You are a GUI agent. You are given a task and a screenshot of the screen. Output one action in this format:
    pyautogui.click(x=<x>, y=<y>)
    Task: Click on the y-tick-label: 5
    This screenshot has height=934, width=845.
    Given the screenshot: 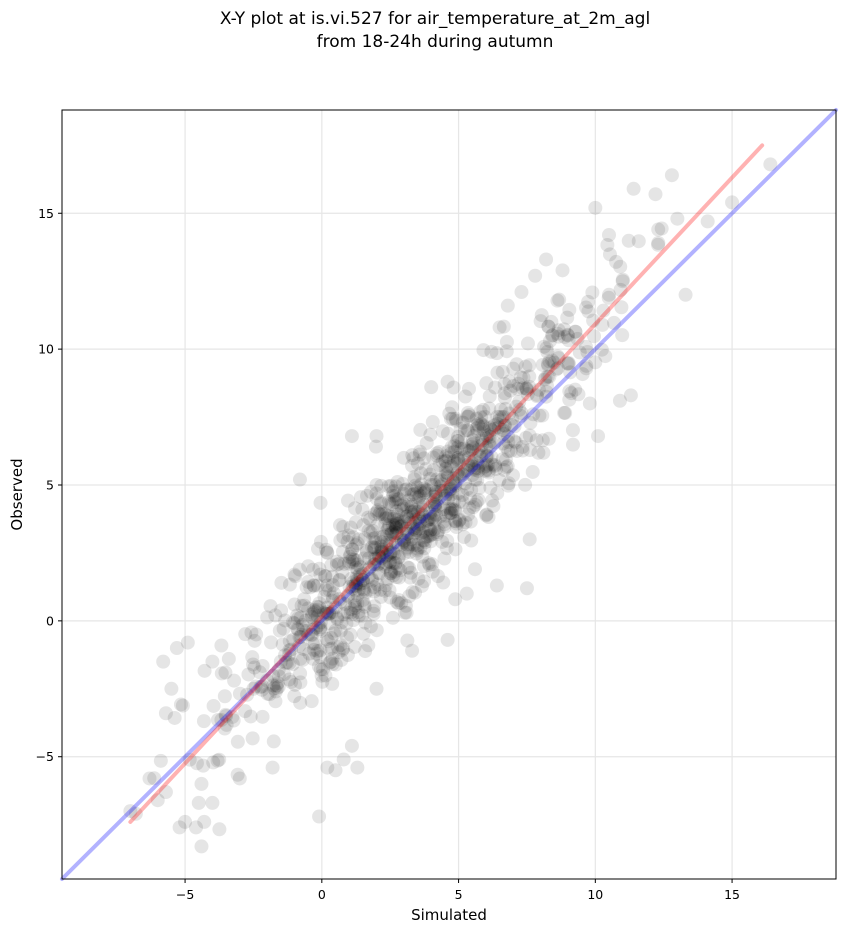 What is the action you would take?
    pyautogui.click(x=50, y=484)
    